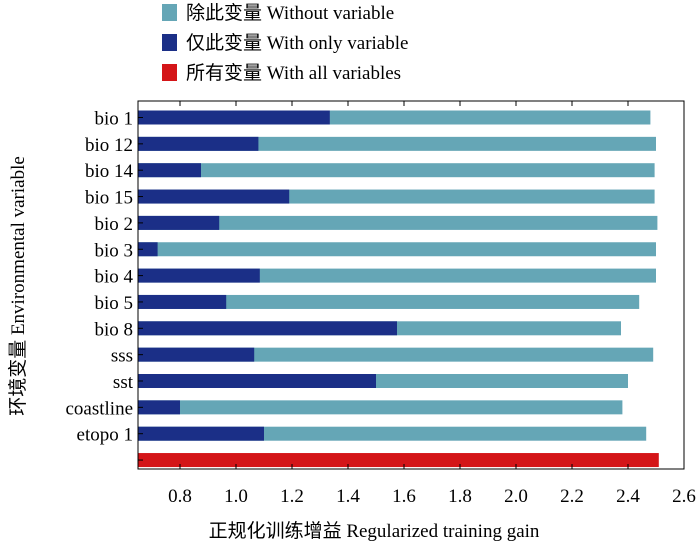  Describe the element at coordinates (105, 435) in the screenshot. I see `y-tick-label-12: etopo 1` at that location.